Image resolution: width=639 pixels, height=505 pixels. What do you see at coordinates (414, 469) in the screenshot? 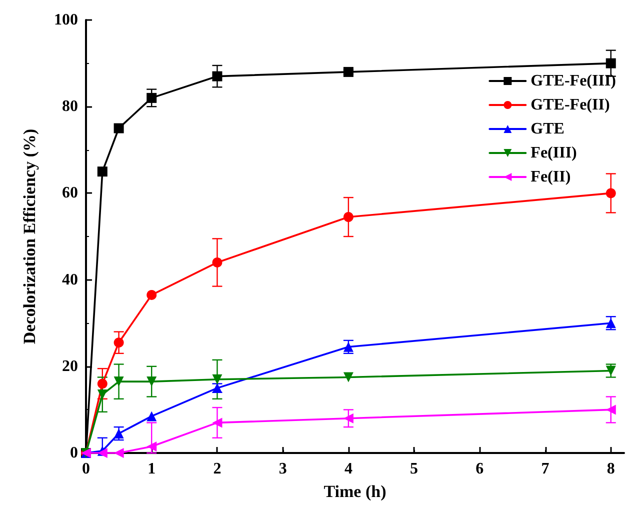
I see `x-tick-label: 5` at bounding box center [414, 469].